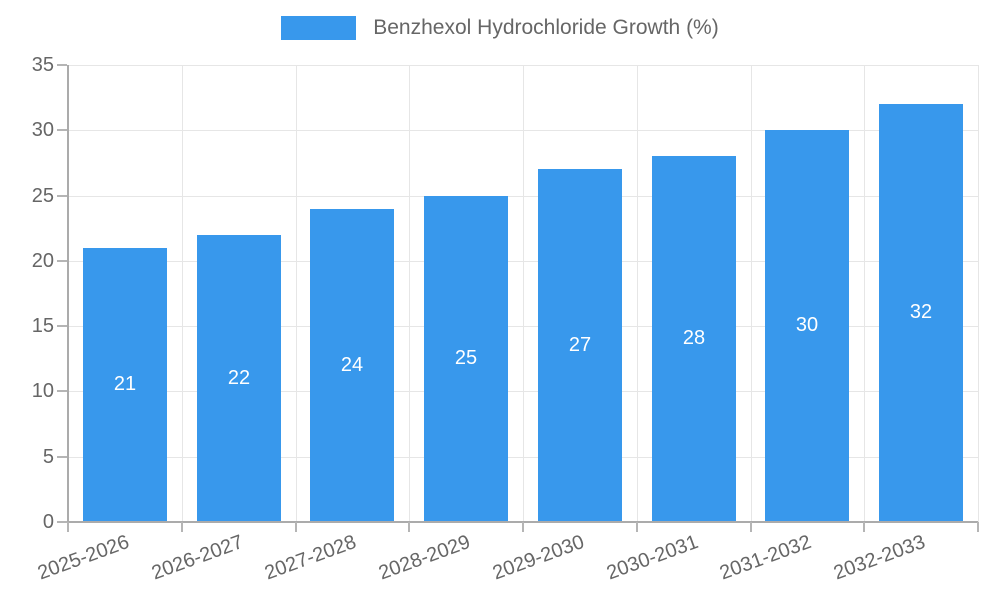 The width and height of the screenshot is (1000, 600). I want to click on bar-value-label: 25, so click(466, 358).